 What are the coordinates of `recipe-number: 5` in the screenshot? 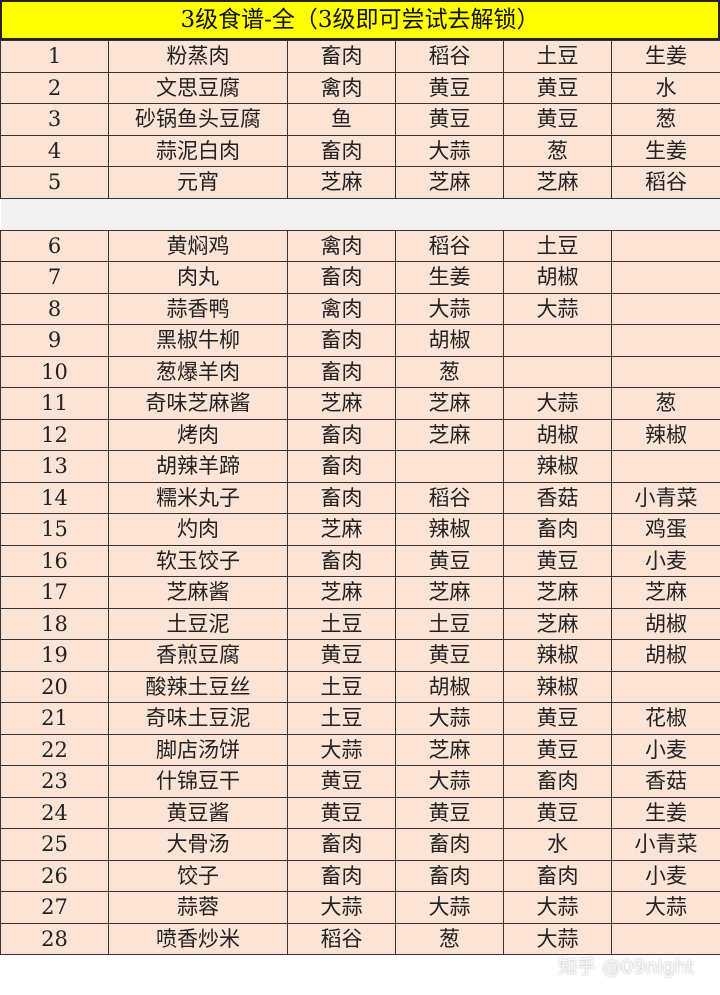 It's located at (54, 182).